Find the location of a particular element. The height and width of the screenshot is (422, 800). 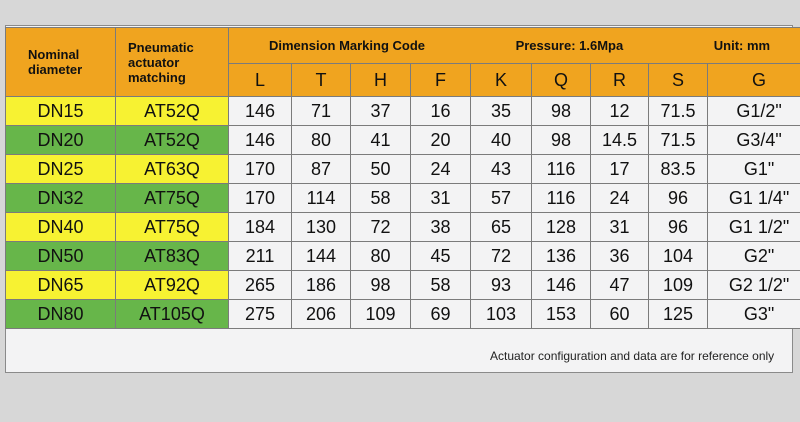

actuator-cell: AT75Q is located at coordinates (172, 227).